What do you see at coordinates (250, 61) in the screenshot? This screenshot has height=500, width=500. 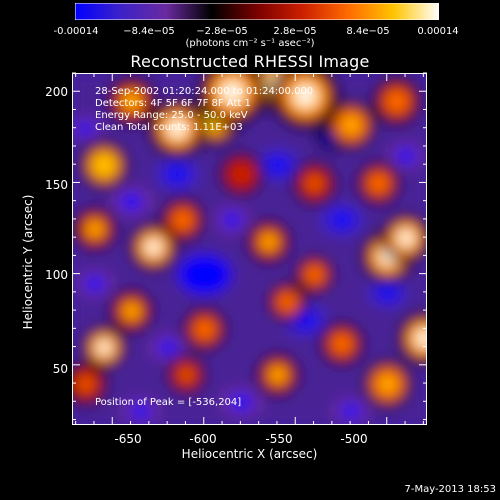 I see `chart-title: Reconstructed RHESSI Image` at bounding box center [250, 61].